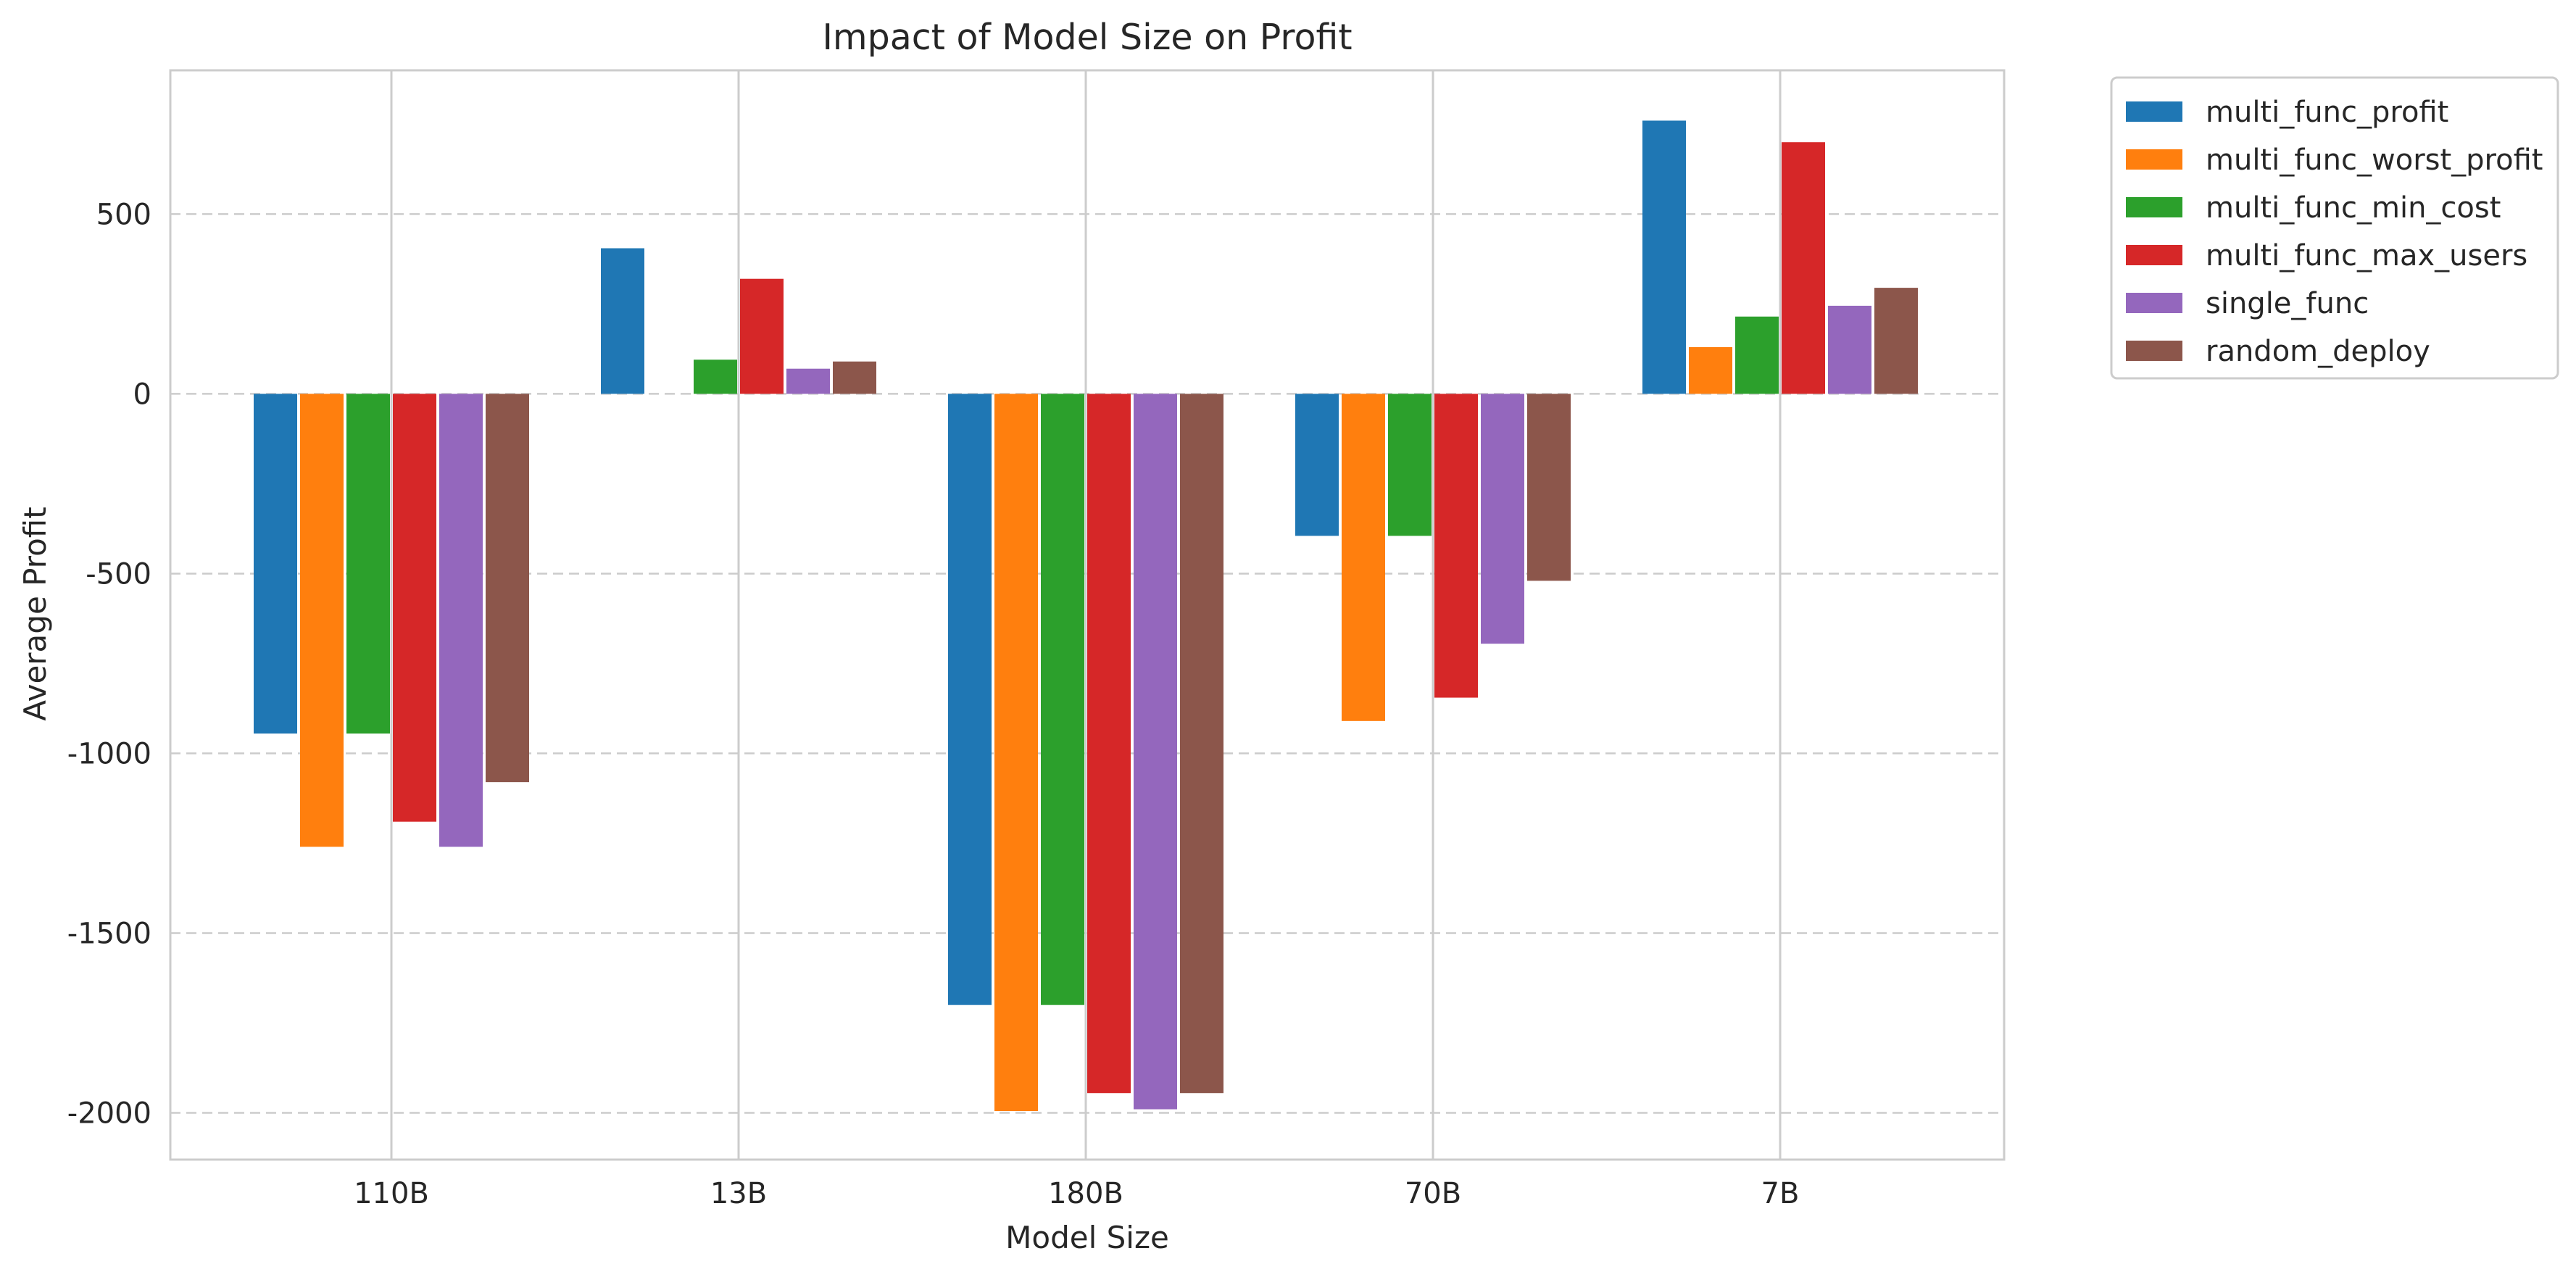 This screenshot has height=1277, width=2576. What do you see at coordinates (1062, 700) in the screenshot?
I see `bar-multi_func_min_cost-180B` at bounding box center [1062, 700].